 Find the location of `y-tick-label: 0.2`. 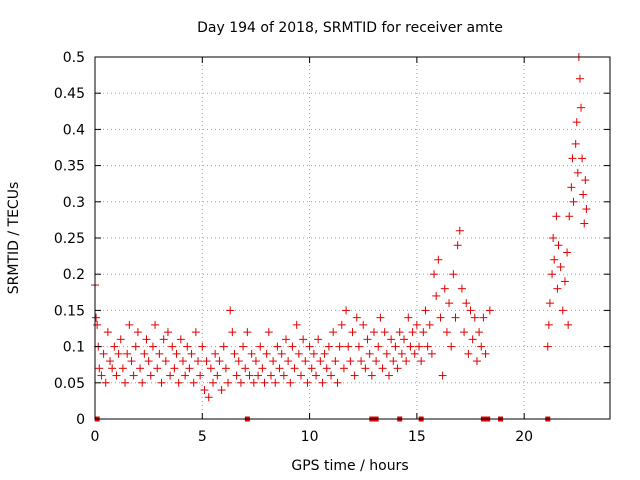

y-tick-label: 0.2 is located at coordinates (74, 275).